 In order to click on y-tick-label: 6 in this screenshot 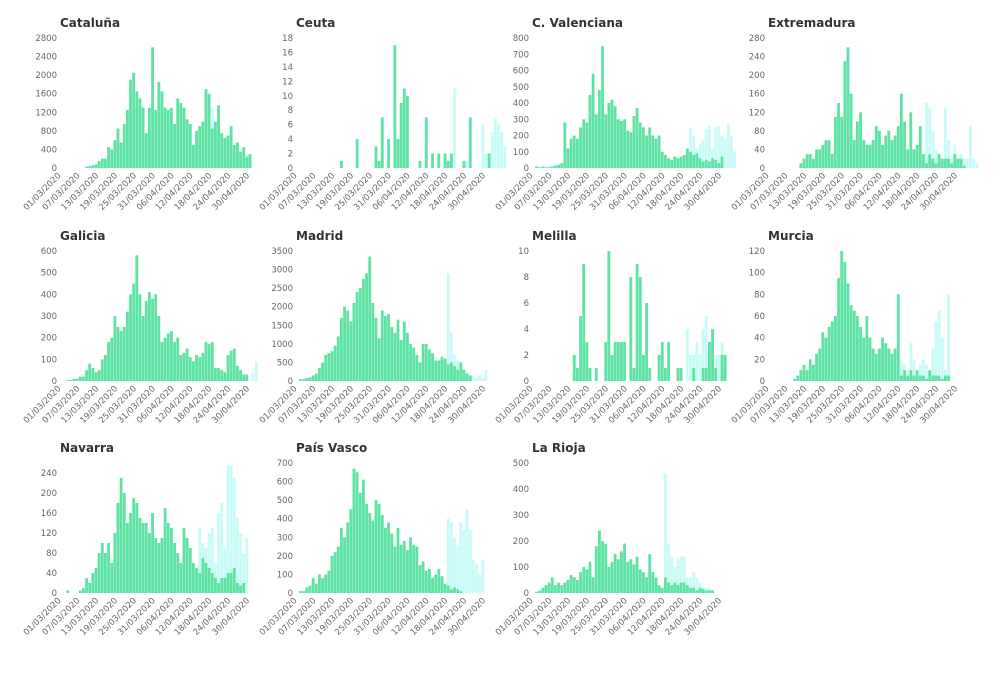, I will do `click(526, 304)`.